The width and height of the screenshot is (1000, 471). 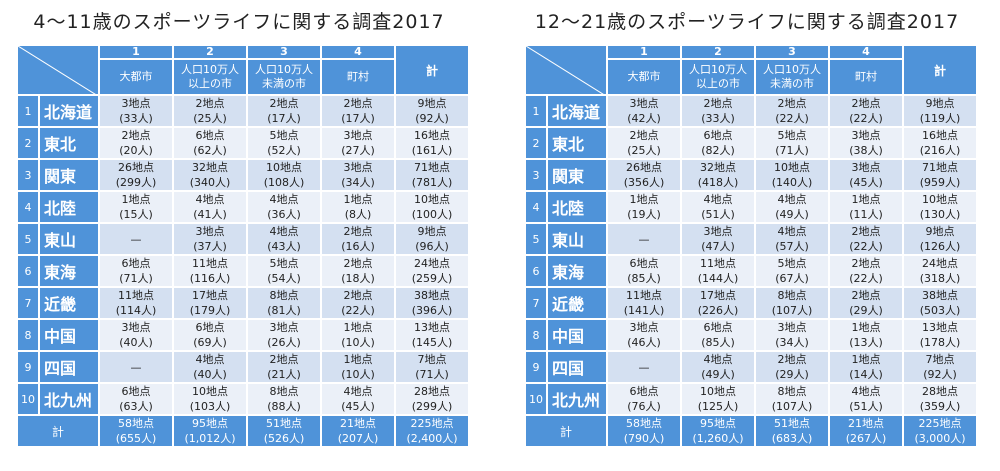 What do you see at coordinates (718, 406) in the screenshot?
I see `person-count: (125人)` at bounding box center [718, 406].